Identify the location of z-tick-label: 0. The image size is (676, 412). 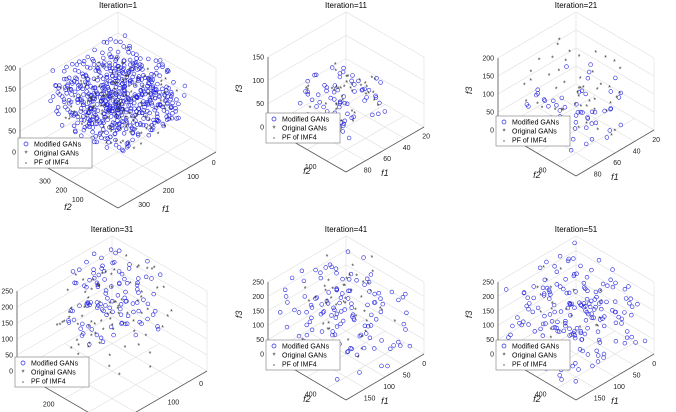
(14, 153).